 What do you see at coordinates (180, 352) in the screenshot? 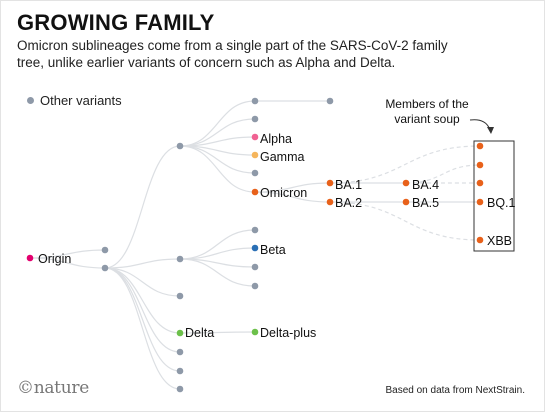
I see `node-g8` at bounding box center [180, 352].